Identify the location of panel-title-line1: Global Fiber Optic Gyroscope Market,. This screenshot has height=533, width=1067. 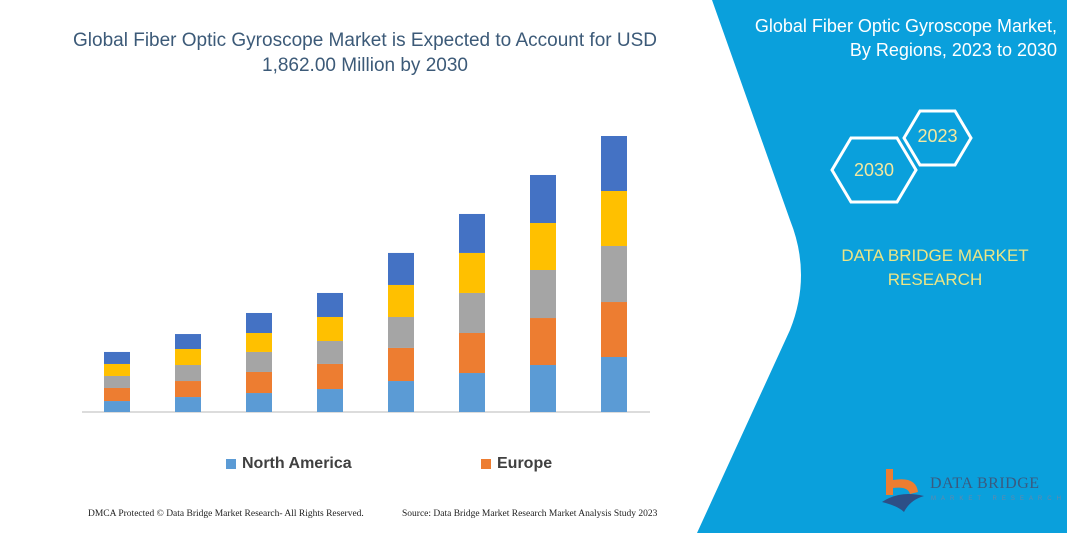
(905, 26).